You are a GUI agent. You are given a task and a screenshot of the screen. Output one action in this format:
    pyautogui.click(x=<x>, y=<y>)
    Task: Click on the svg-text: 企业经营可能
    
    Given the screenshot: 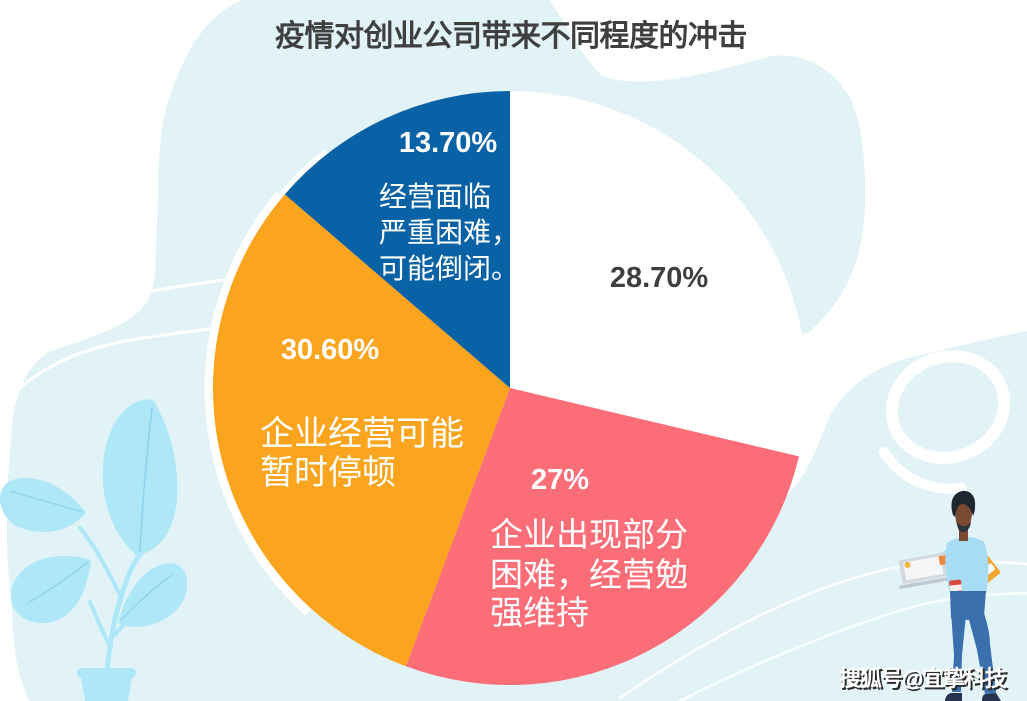 What is the action you would take?
    pyautogui.click(x=362, y=434)
    